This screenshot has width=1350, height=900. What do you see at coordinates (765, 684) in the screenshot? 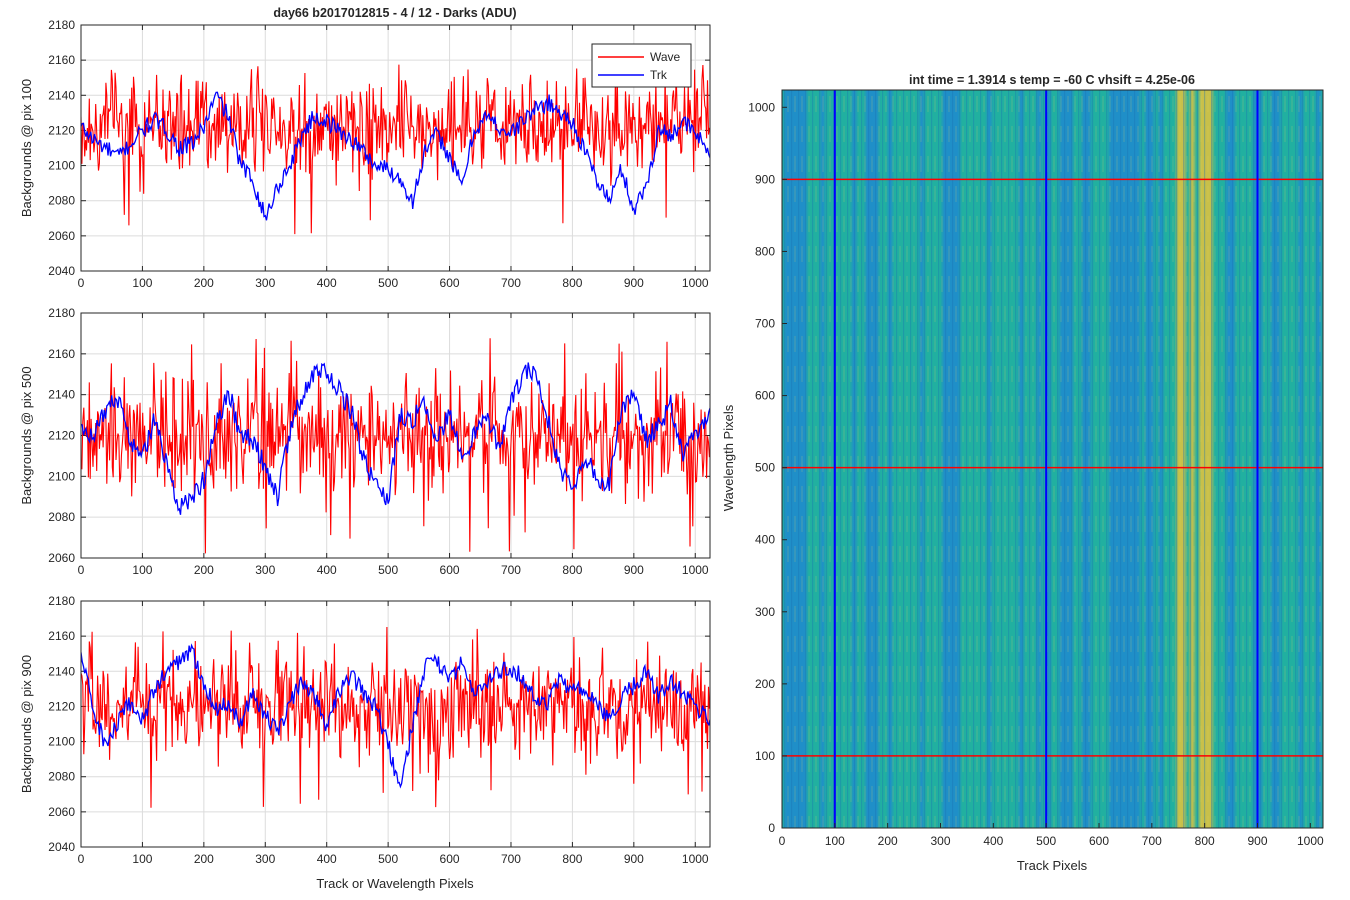
I see `y-tick-label: 200` at bounding box center [765, 684].